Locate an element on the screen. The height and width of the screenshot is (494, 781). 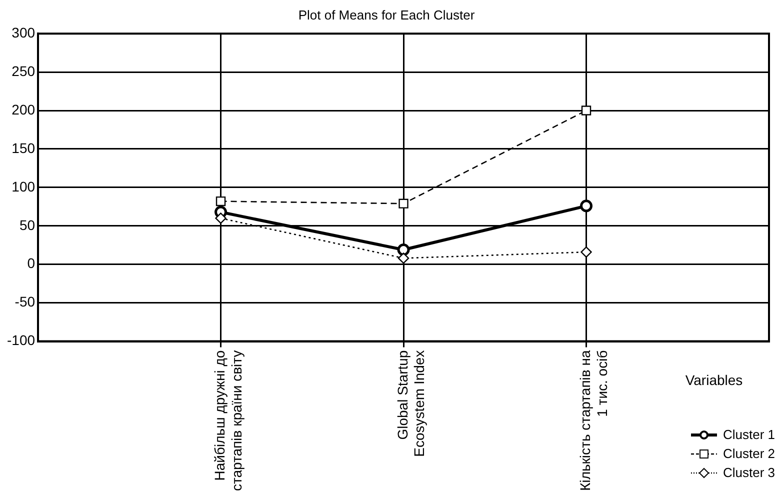
legend-label: Cluster 1 is located at coordinates (748, 434).